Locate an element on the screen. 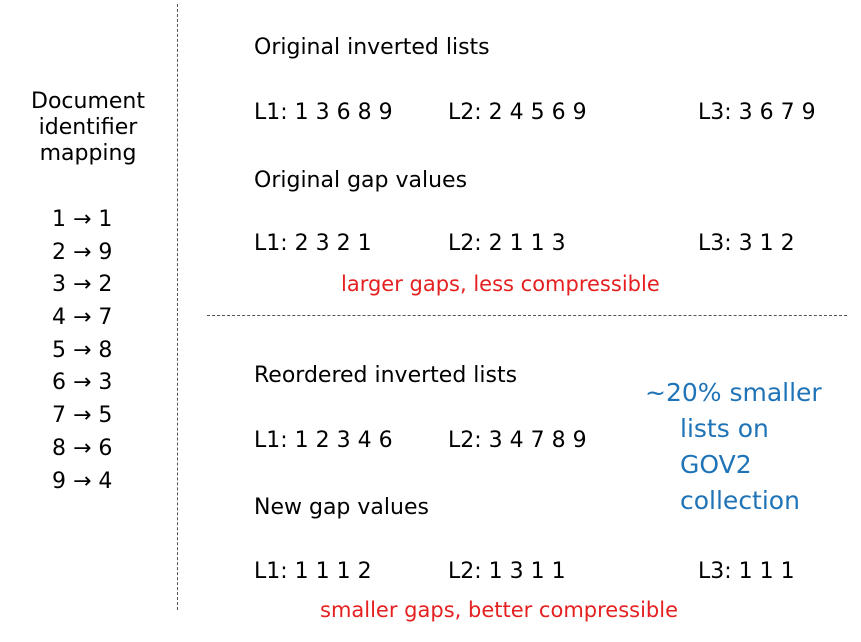 Image resolution: width=861 pixels, height=642 pixels. mapping-item: 2 → 9 is located at coordinates (82, 252).